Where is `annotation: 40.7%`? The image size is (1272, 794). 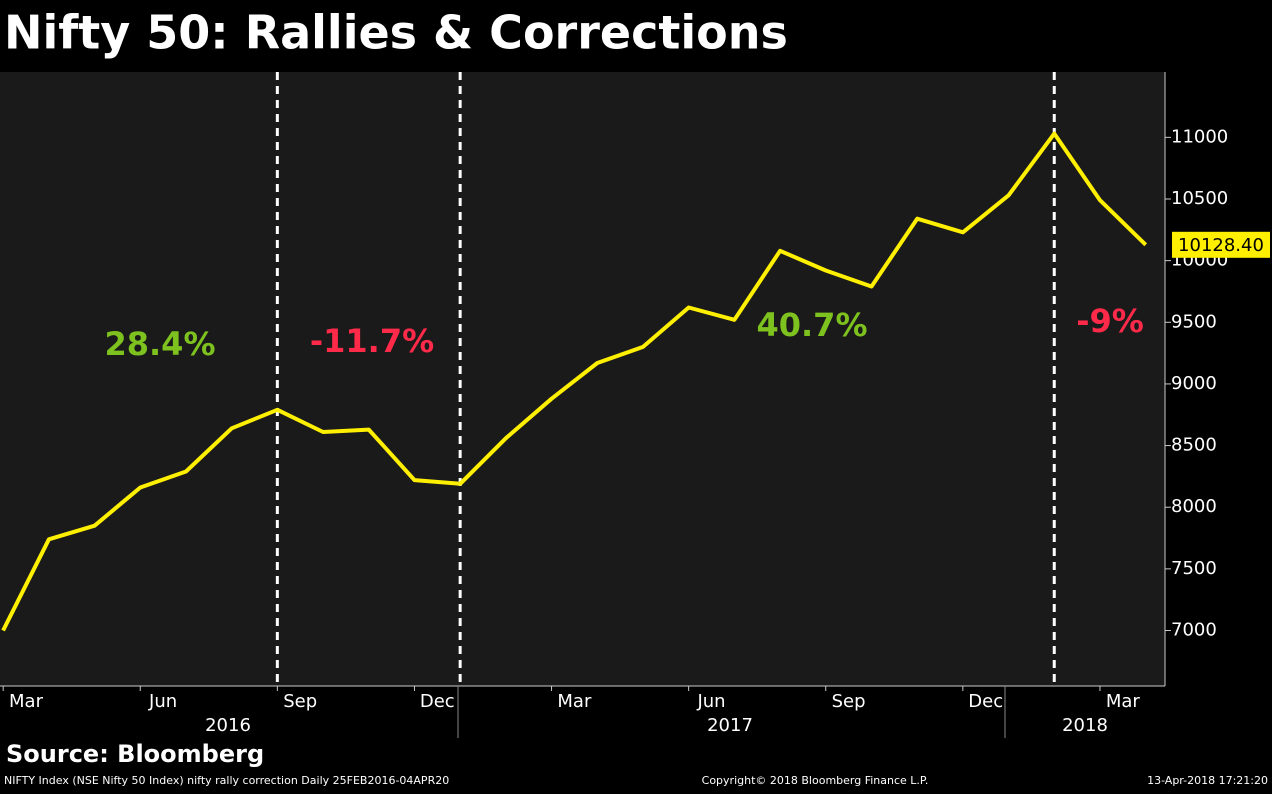
annotation: 40.7% is located at coordinates (811, 325).